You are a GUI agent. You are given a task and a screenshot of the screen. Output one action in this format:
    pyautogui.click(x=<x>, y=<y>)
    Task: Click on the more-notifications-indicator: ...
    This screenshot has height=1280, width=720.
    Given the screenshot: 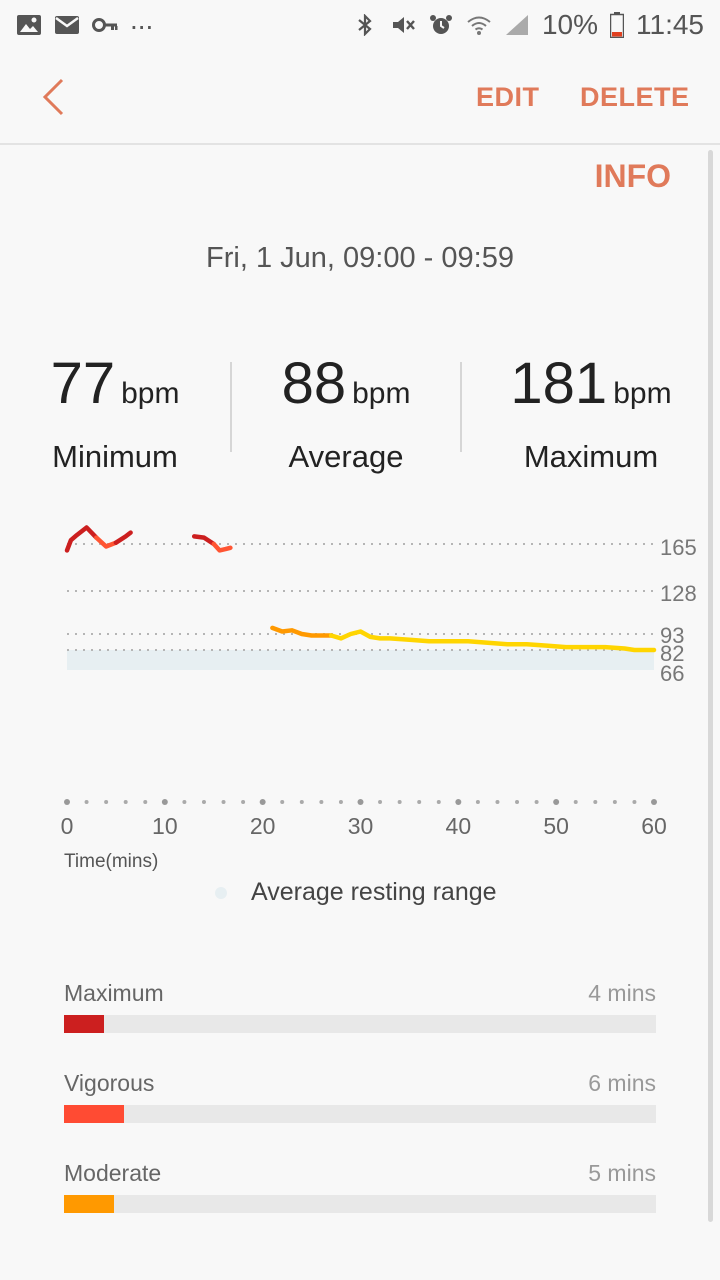 What is the action you would take?
    pyautogui.click(x=142, y=19)
    